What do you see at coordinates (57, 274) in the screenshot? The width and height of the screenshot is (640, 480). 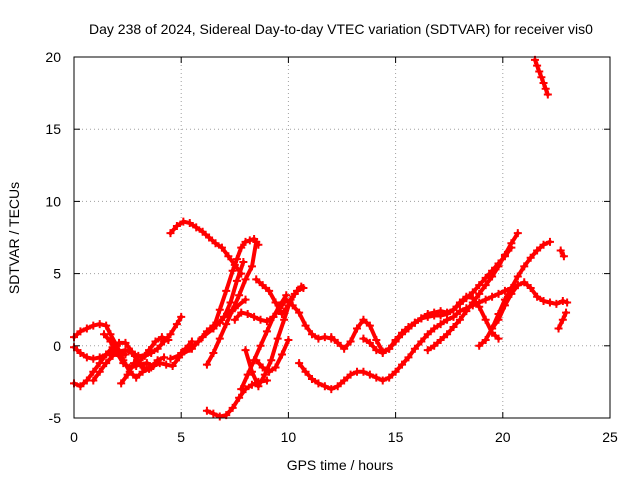 I see `y-tick-label: 5` at bounding box center [57, 274].